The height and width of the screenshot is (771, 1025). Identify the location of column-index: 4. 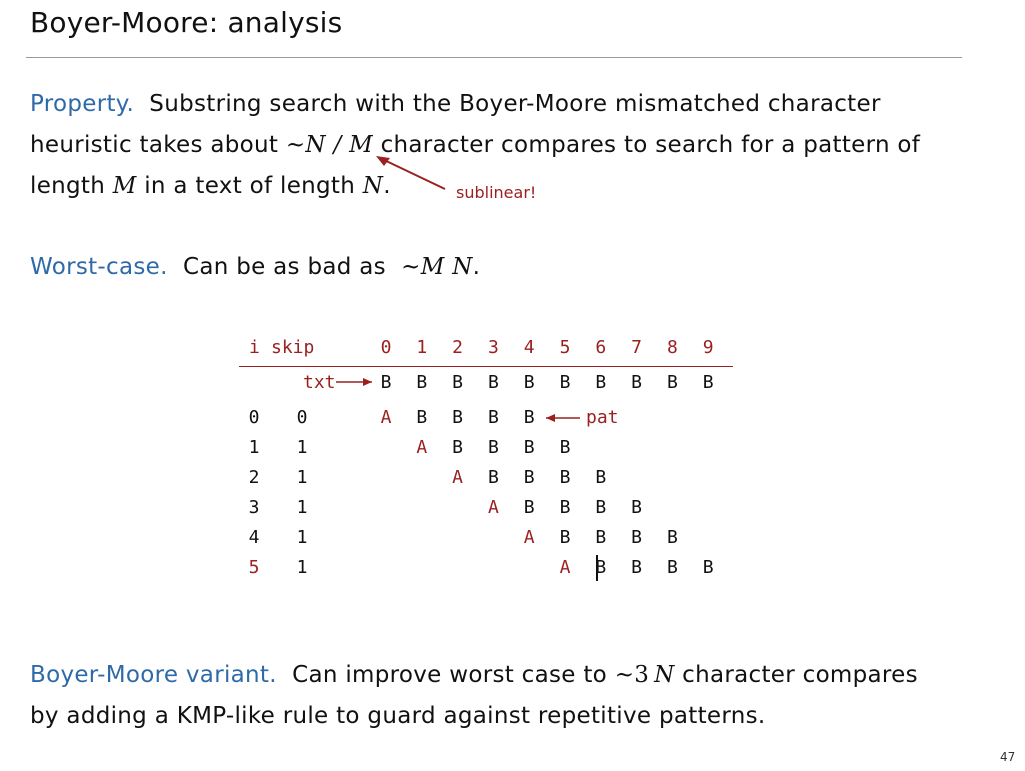
(529, 347).